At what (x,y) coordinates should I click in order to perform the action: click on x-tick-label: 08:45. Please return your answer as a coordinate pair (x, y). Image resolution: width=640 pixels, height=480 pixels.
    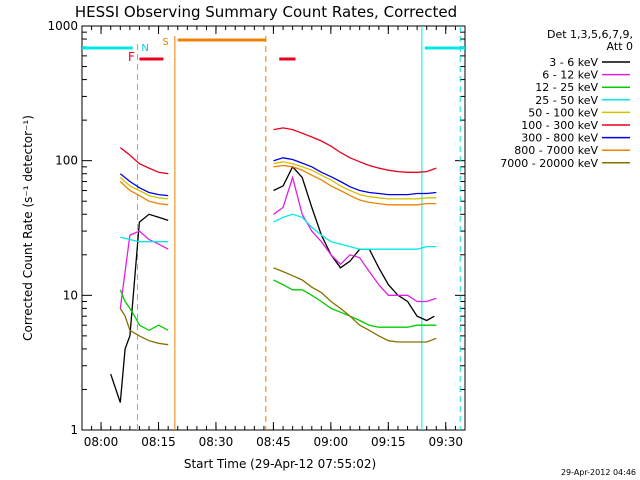
    Looking at the image, I should click on (273, 442).